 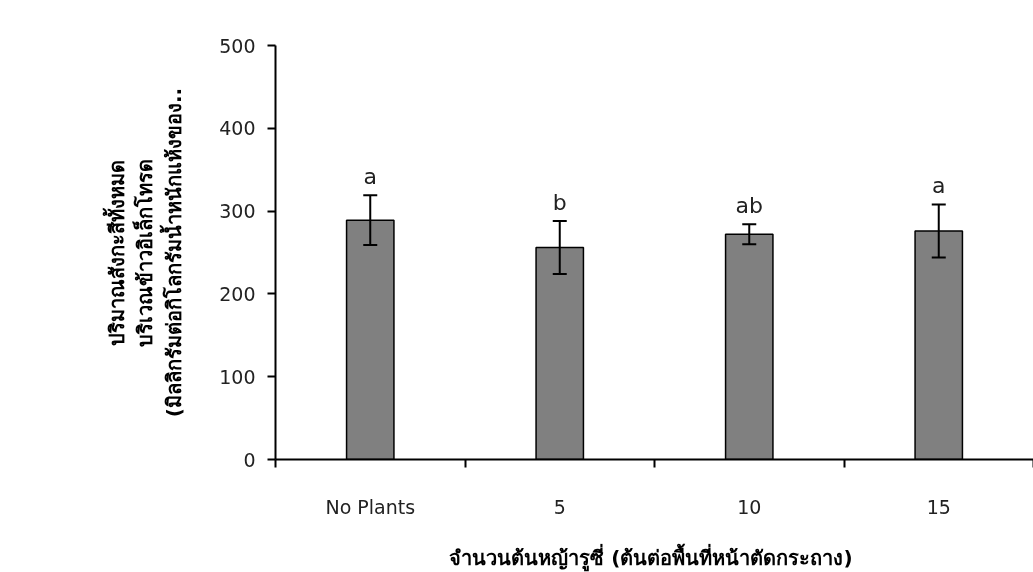 What do you see at coordinates (144, 252) in the screenshot?
I see `y-axis-title: ปริมาณสังกะสีทั้งหมด บริเวณข้าวอิเล็กโทรด (มิลลิกรัมต่อกิโลกรัมน้ำหนักแห้งของ..` at bounding box center [144, 252].